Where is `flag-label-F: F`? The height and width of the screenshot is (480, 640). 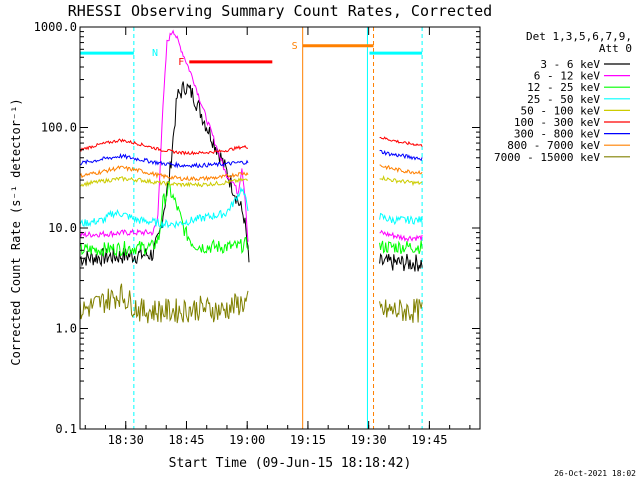
flag-label-F: F is located at coordinates (181, 62).